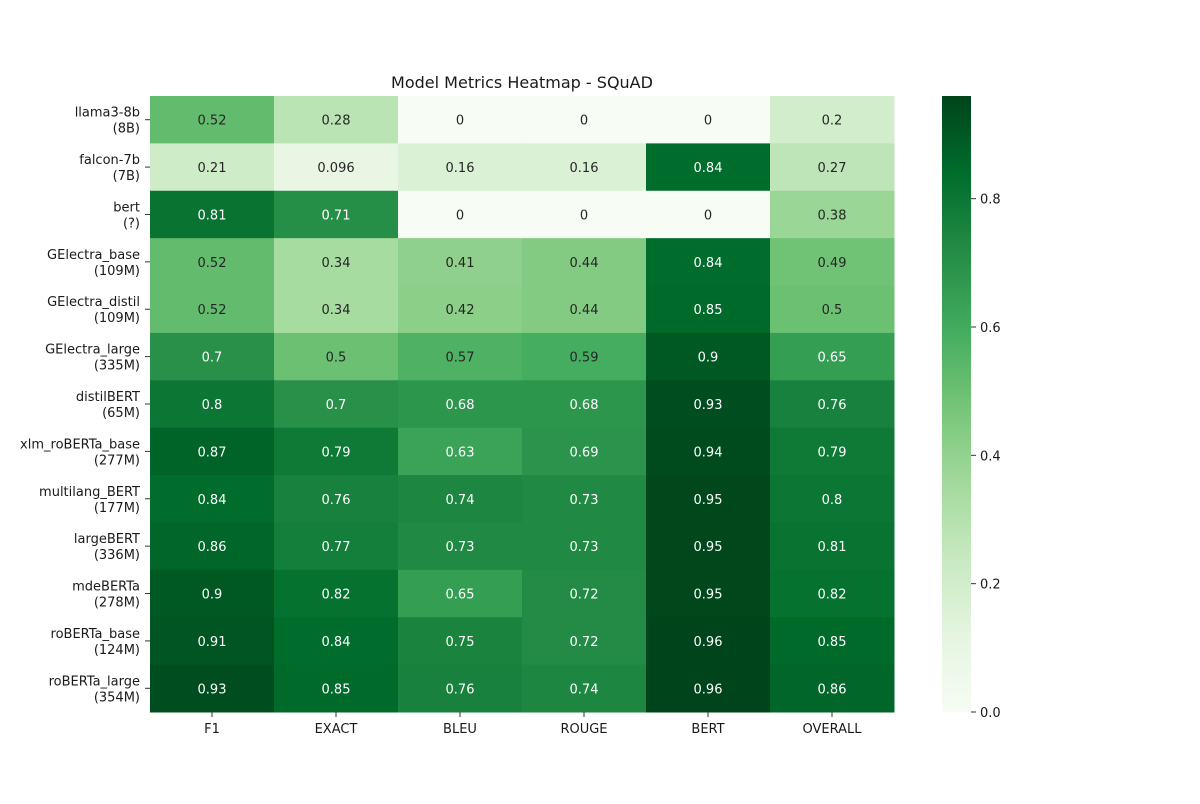 The height and width of the screenshot is (804, 1200). Describe the element at coordinates (584, 452) in the screenshot. I see `cell-value-label: 0.69` at that location.